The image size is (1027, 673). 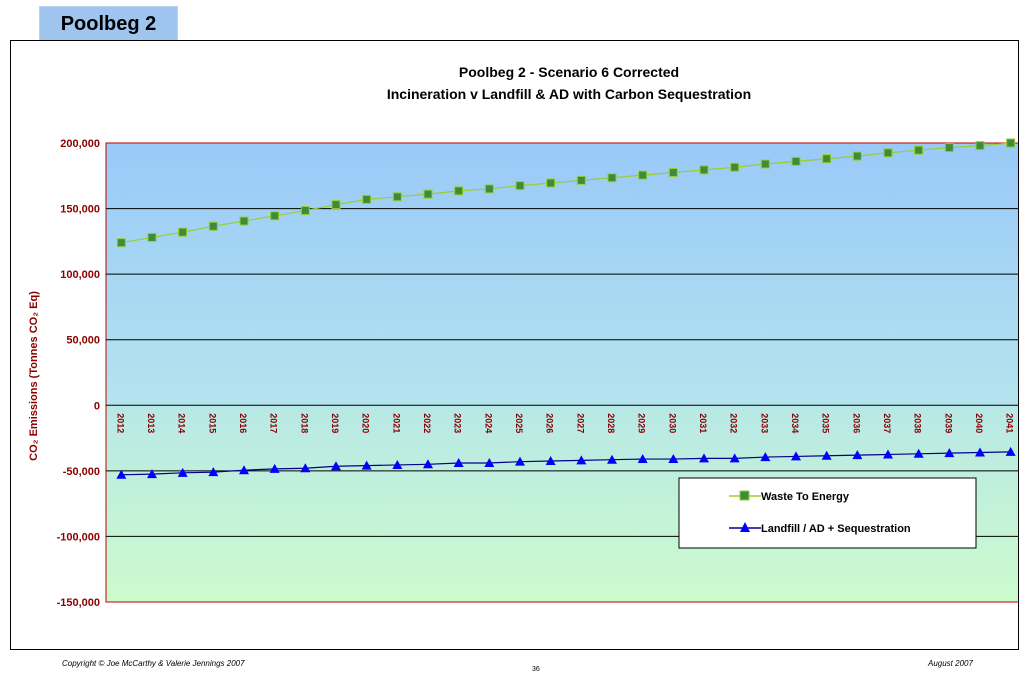 What do you see at coordinates (108, 24) in the screenshot?
I see `page-tab-title: Poolbeg 2` at bounding box center [108, 24].